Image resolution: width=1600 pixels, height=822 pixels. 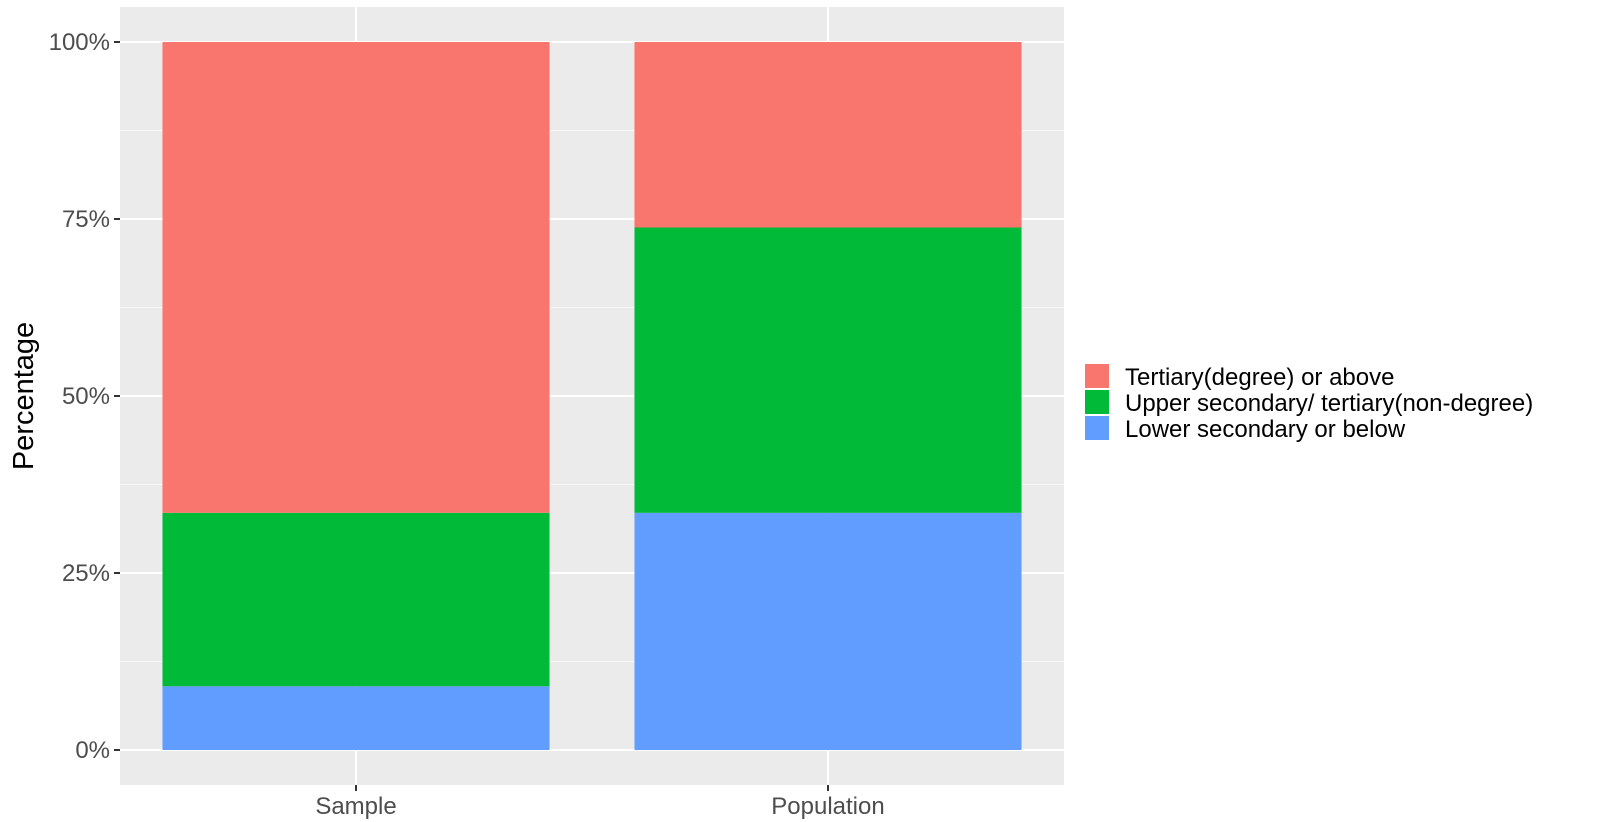 What do you see at coordinates (1329, 403) in the screenshot?
I see `legend-label: Upper secondary/ tertiary(non-degree)` at bounding box center [1329, 403].